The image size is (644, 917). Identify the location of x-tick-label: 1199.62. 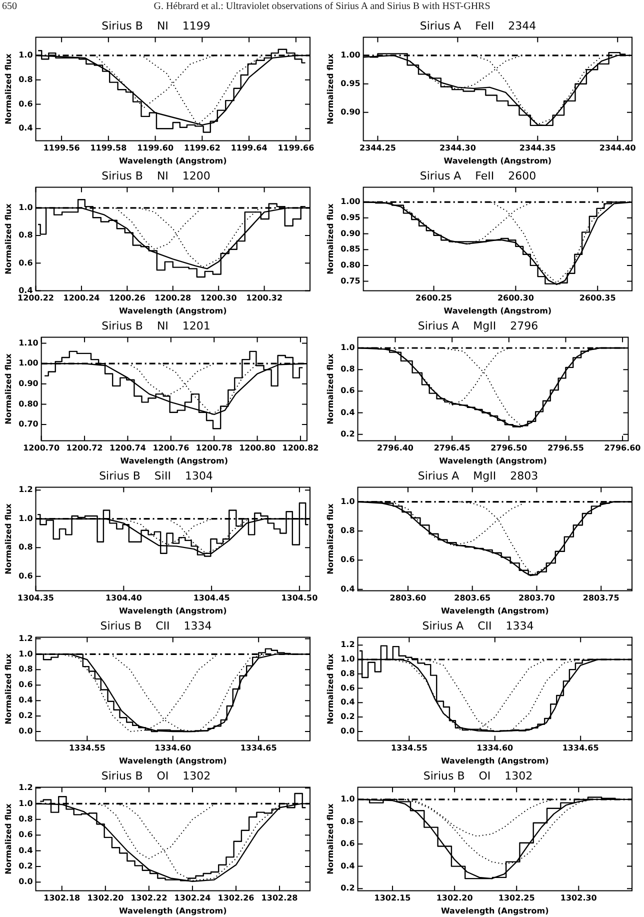
(202, 148).